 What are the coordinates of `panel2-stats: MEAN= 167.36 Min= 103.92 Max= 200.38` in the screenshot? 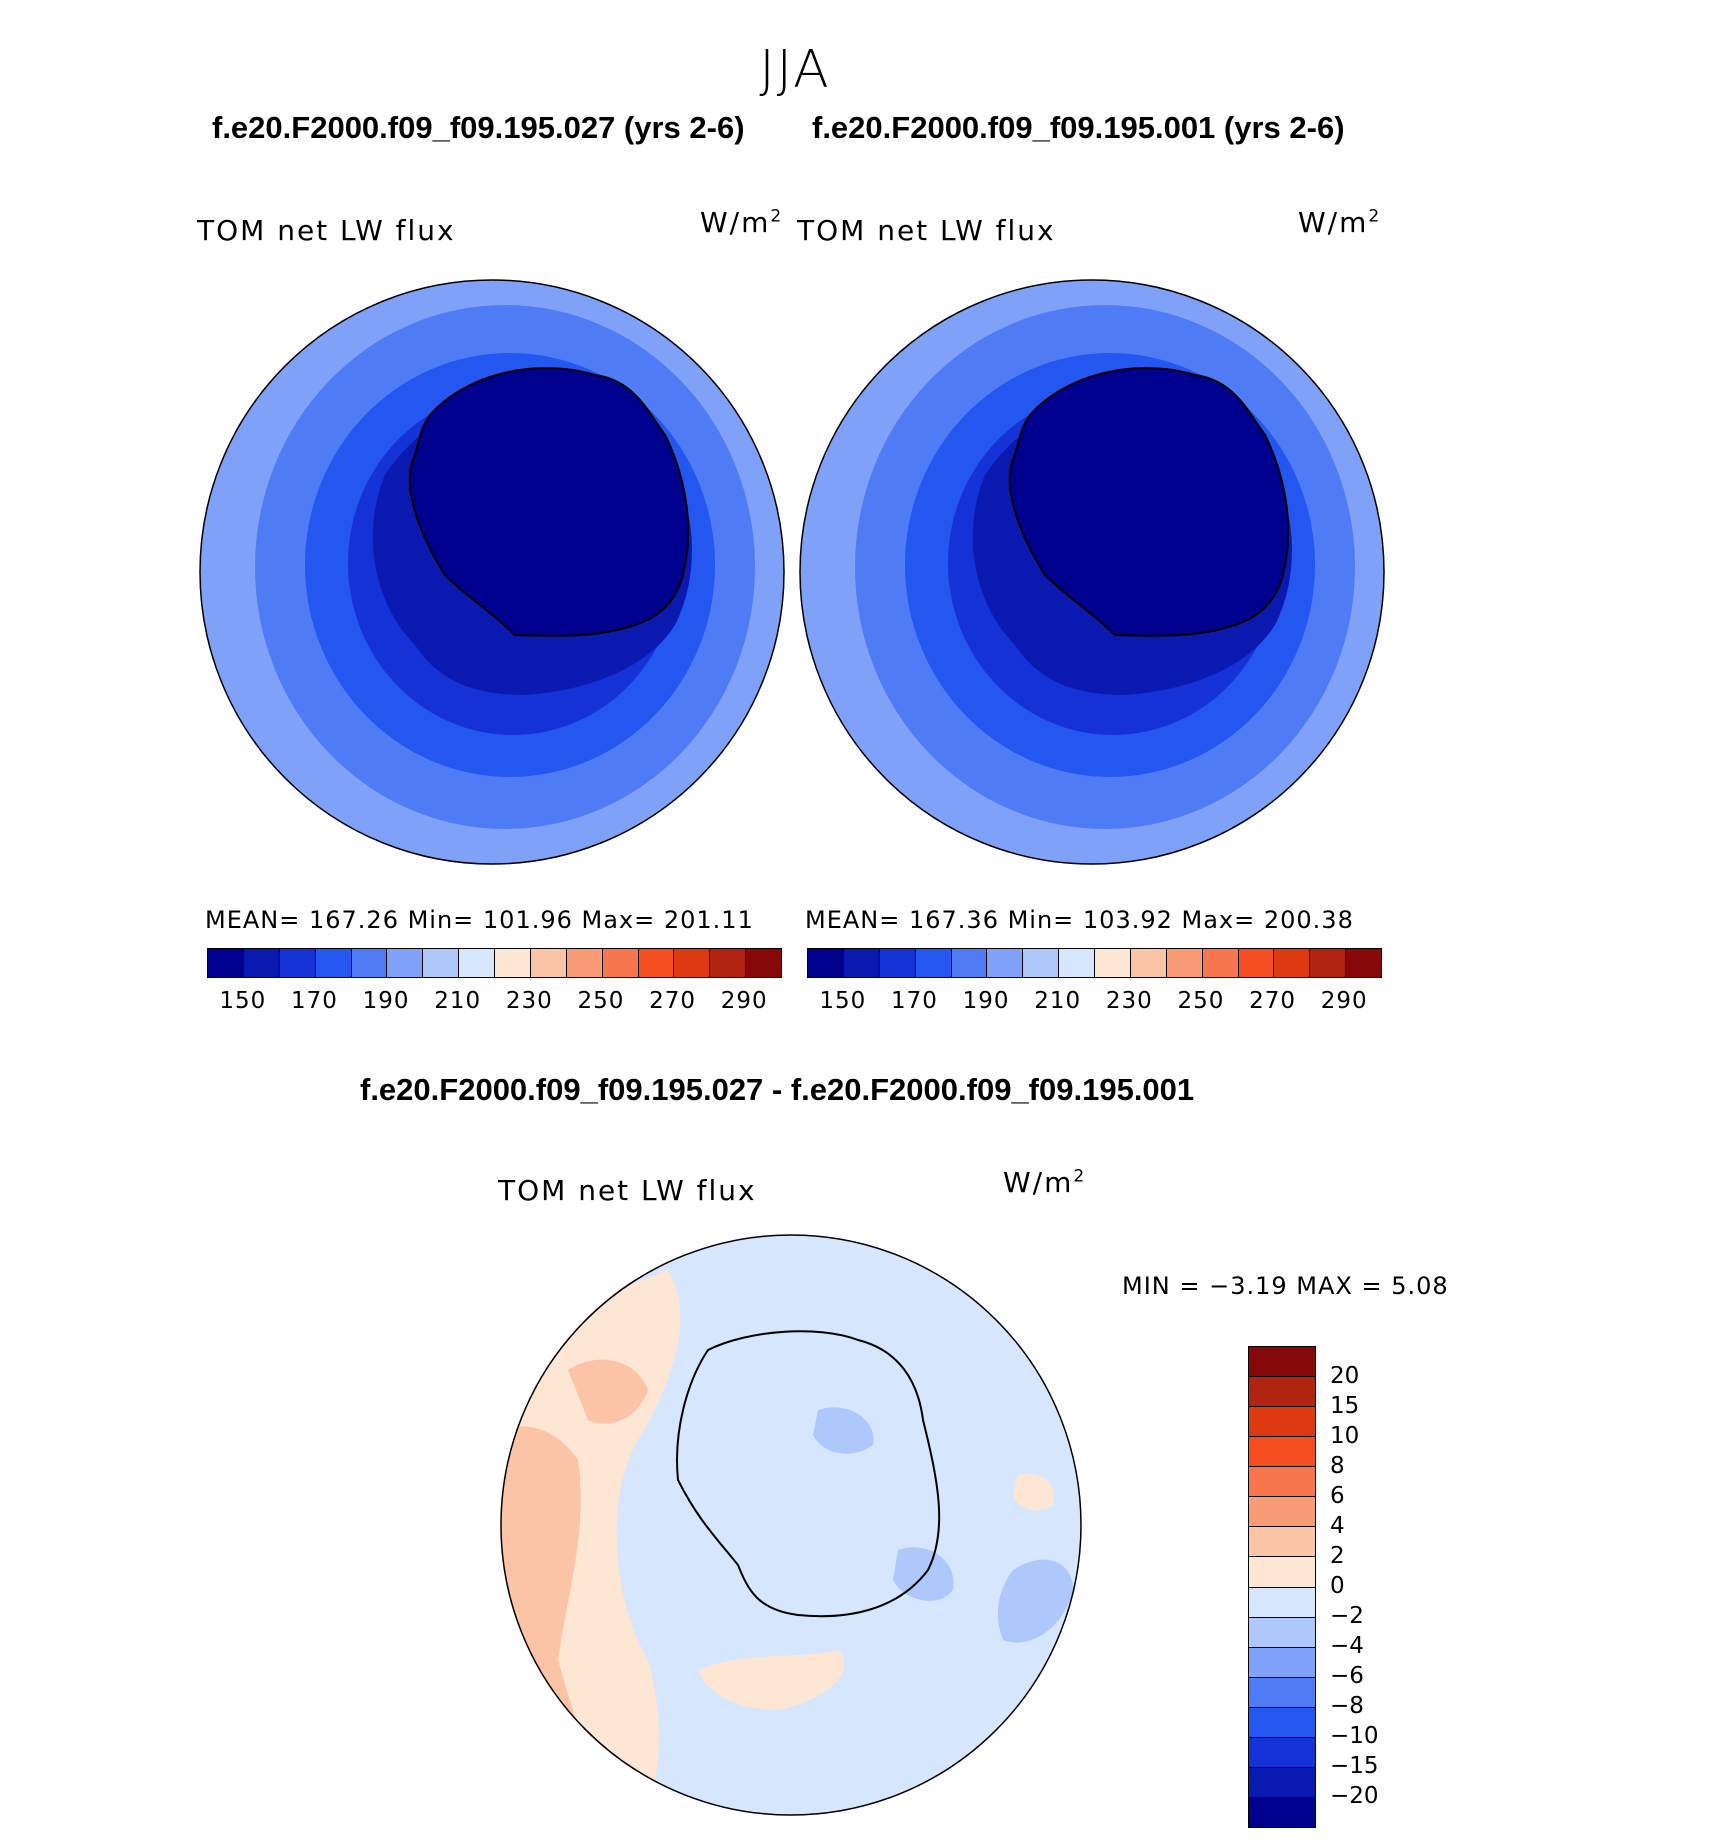 It's located at (1079, 920).